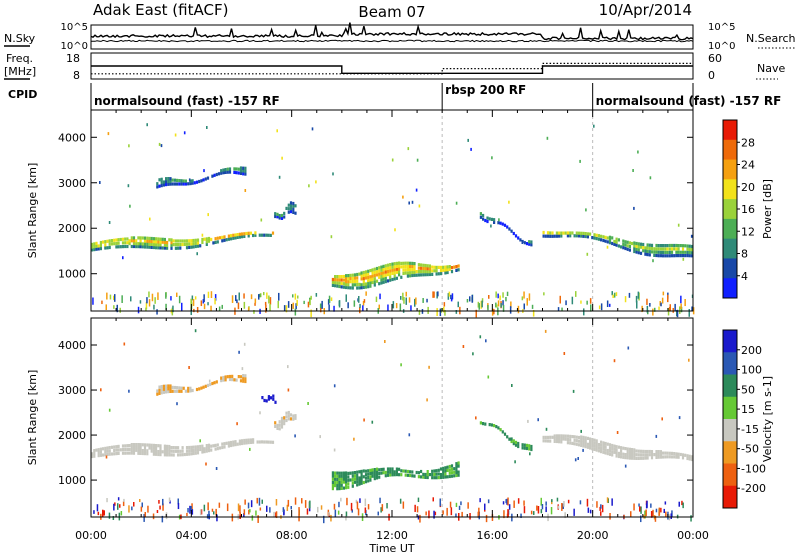  What do you see at coordinates (753, 468) in the screenshot?
I see `colorbar-tick-label: -100` at bounding box center [753, 468].